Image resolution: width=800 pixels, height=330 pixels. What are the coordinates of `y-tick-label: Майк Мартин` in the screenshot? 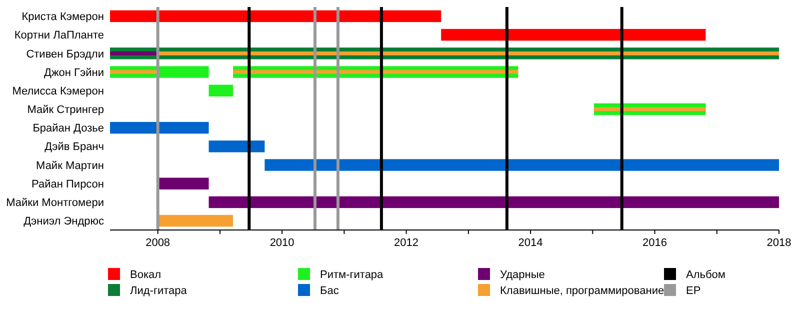 It's located at (70, 166).